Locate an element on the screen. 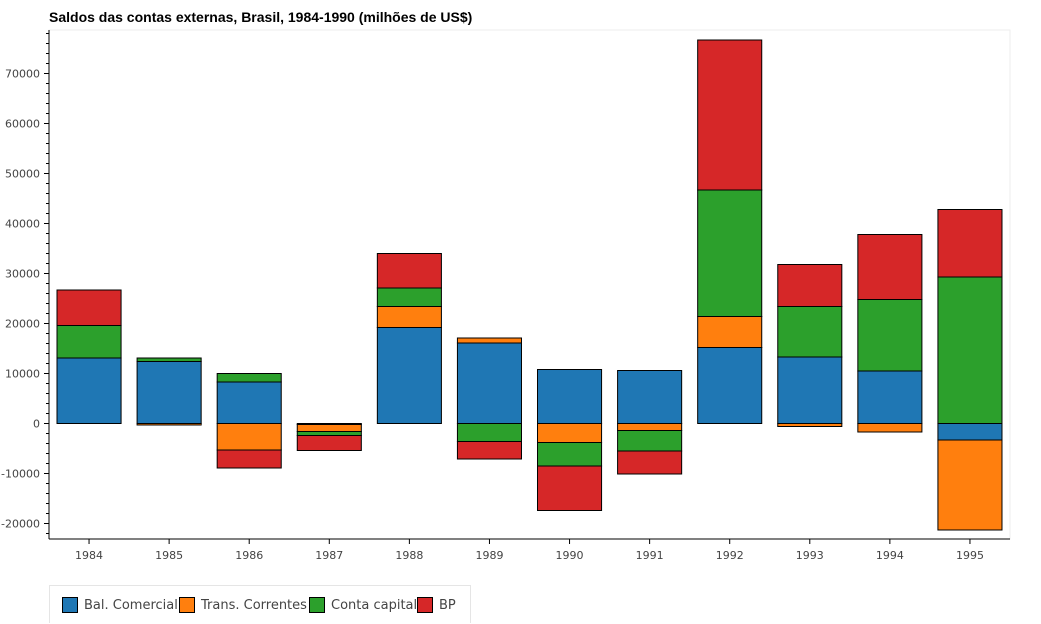  y-tick-label: 40000 is located at coordinates (22, 224).